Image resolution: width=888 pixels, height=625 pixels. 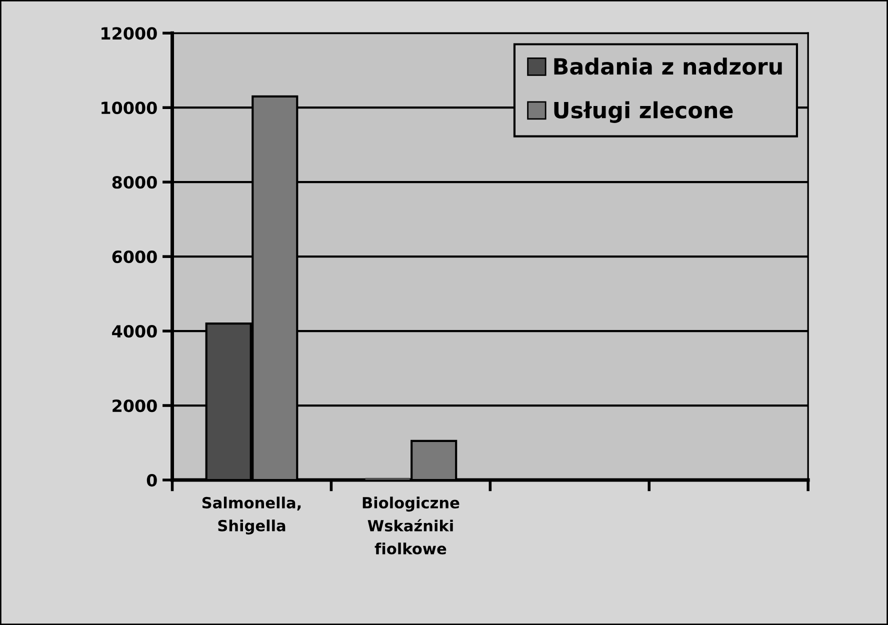 What do you see at coordinates (134, 405) in the screenshot?
I see `y-tick-label: 2000` at bounding box center [134, 405].